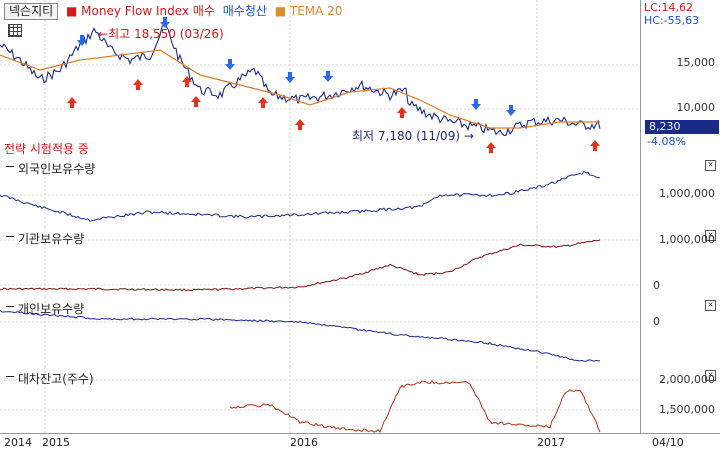 The image size is (720, 452). Describe the element at coordinates (51, 309) in the screenshot. I see `individual-title: 개인보유수량` at that location.